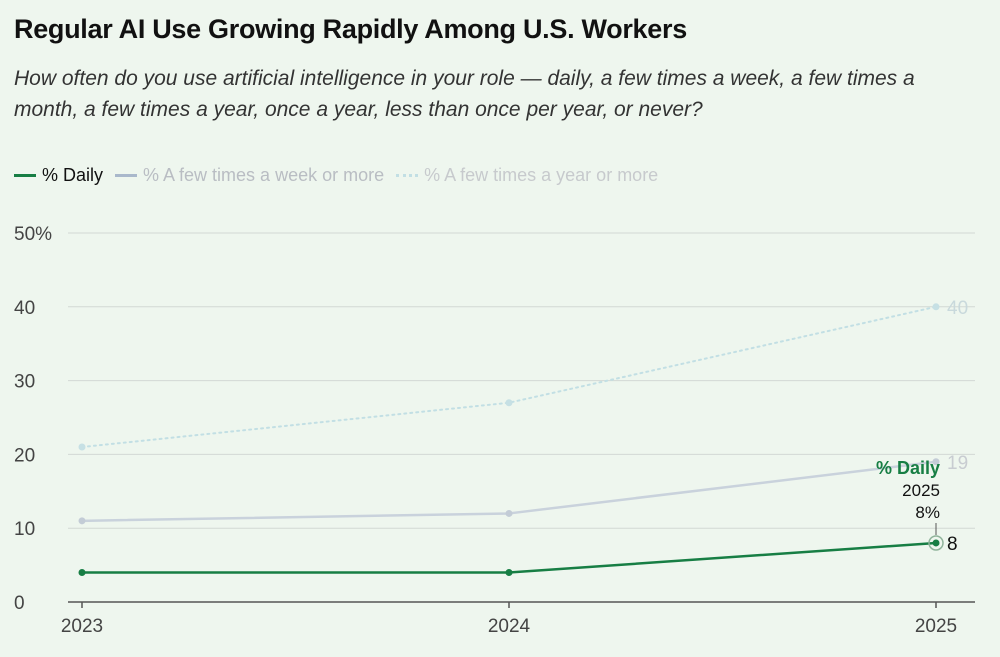  I want to click on annotation-value: 8%, so click(927, 512).